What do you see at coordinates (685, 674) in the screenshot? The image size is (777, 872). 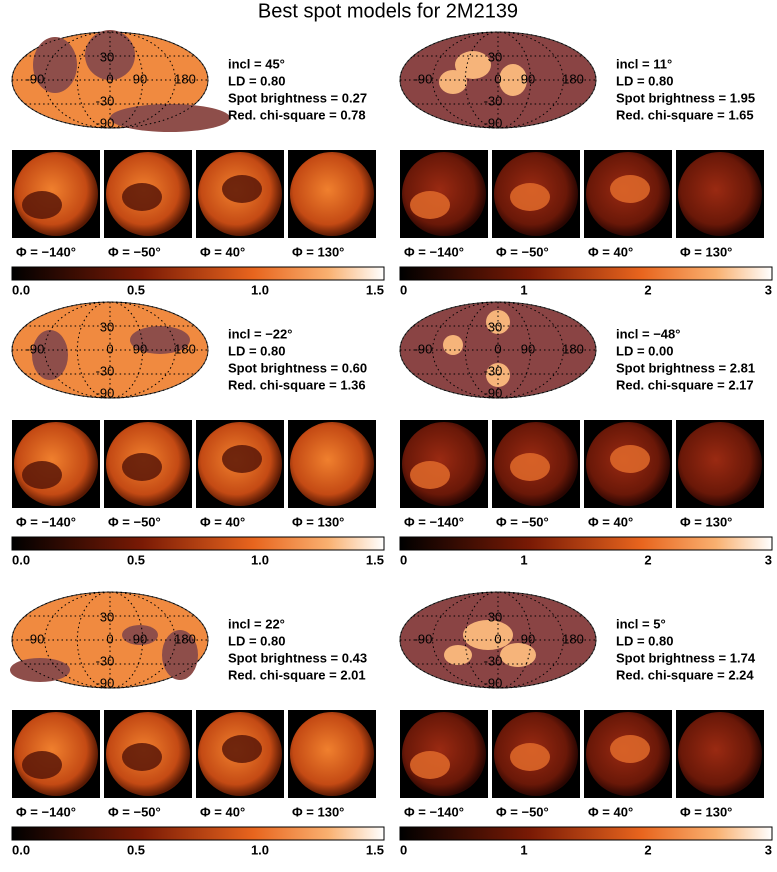 I see `model-param: Red. chi-square = 2.24` at bounding box center [685, 674].